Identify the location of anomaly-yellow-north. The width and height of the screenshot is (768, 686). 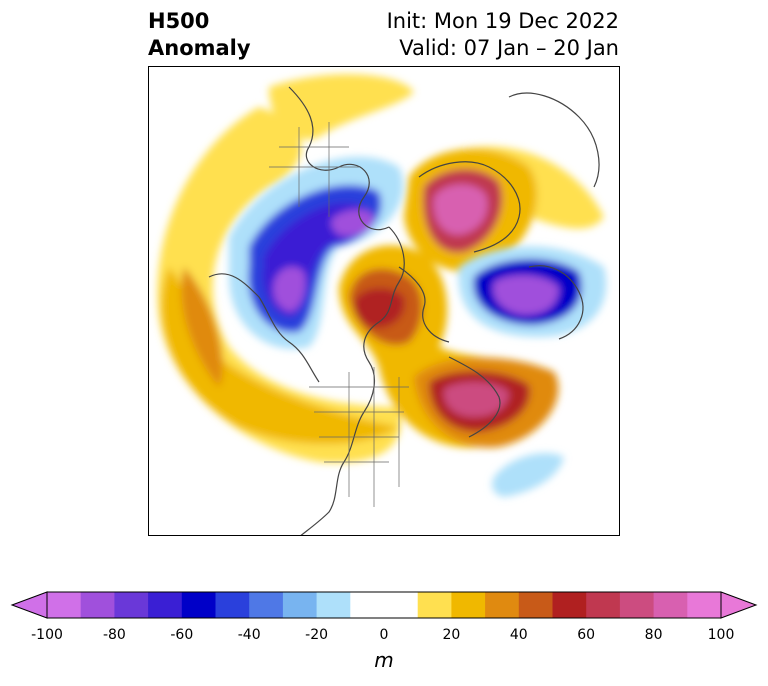
(341, 107).